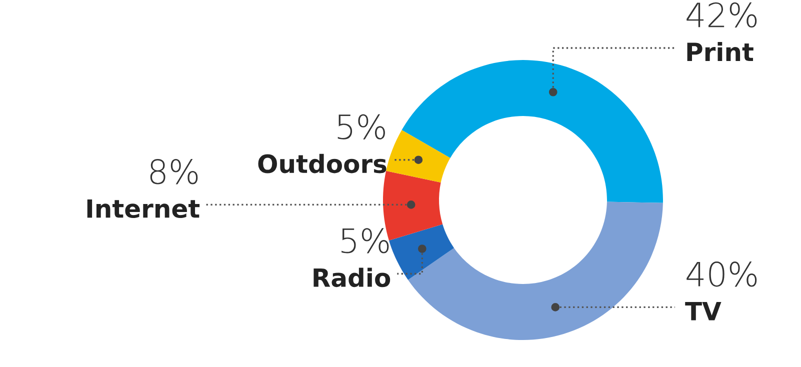 Image resolution: width=801 pixels, height=367 pixels. I want to click on slice-label: Internet, so click(143, 208).